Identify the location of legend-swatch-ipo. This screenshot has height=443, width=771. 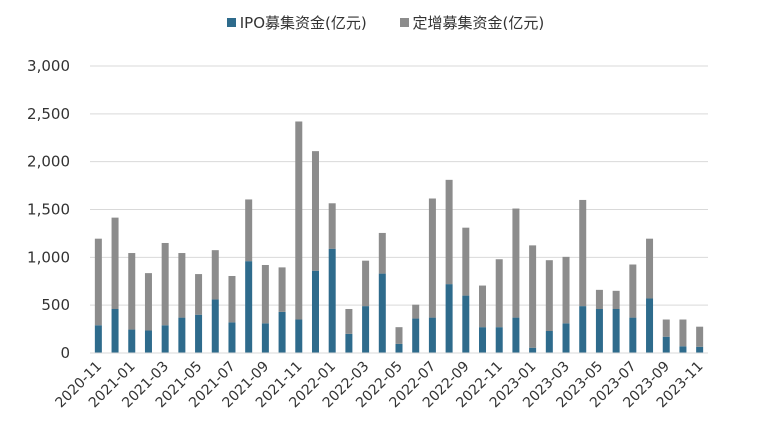
(231, 22).